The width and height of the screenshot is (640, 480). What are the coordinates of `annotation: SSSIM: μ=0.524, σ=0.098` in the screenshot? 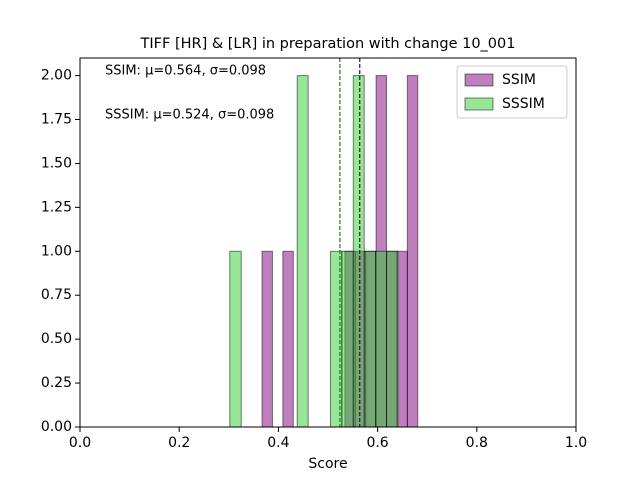 It's located at (189, 115).